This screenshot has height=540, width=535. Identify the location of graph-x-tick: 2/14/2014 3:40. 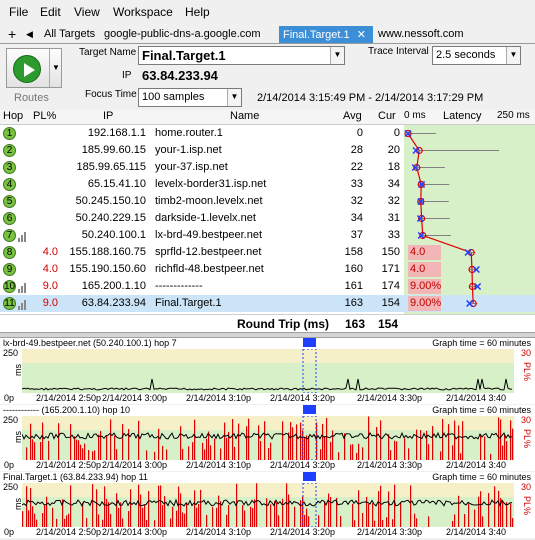
(476, 532).